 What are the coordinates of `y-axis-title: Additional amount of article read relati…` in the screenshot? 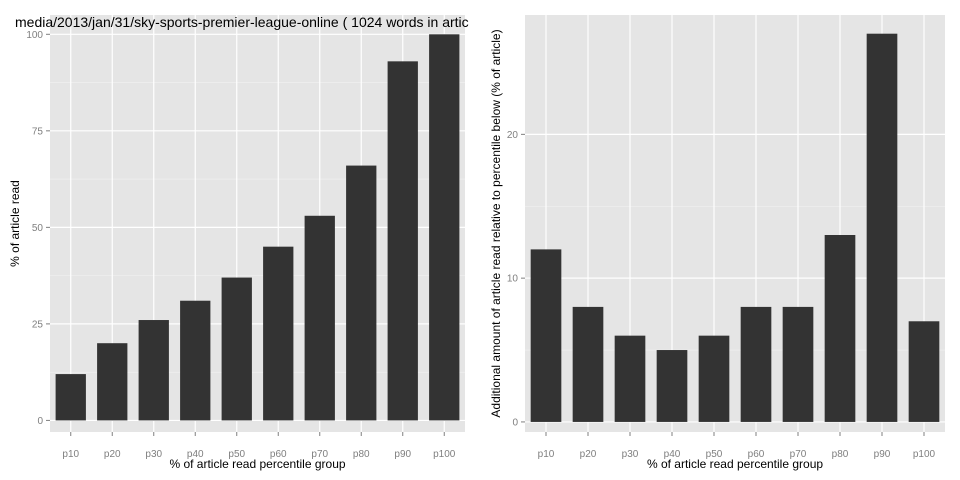 It's located at (496, 223).